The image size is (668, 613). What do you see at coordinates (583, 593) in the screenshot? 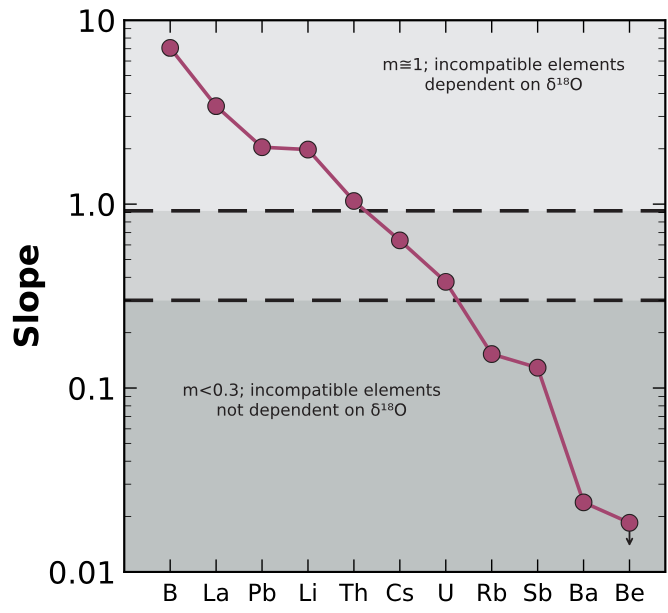
I see `x-tick-label: Ba` at bounding box center [583, 593].